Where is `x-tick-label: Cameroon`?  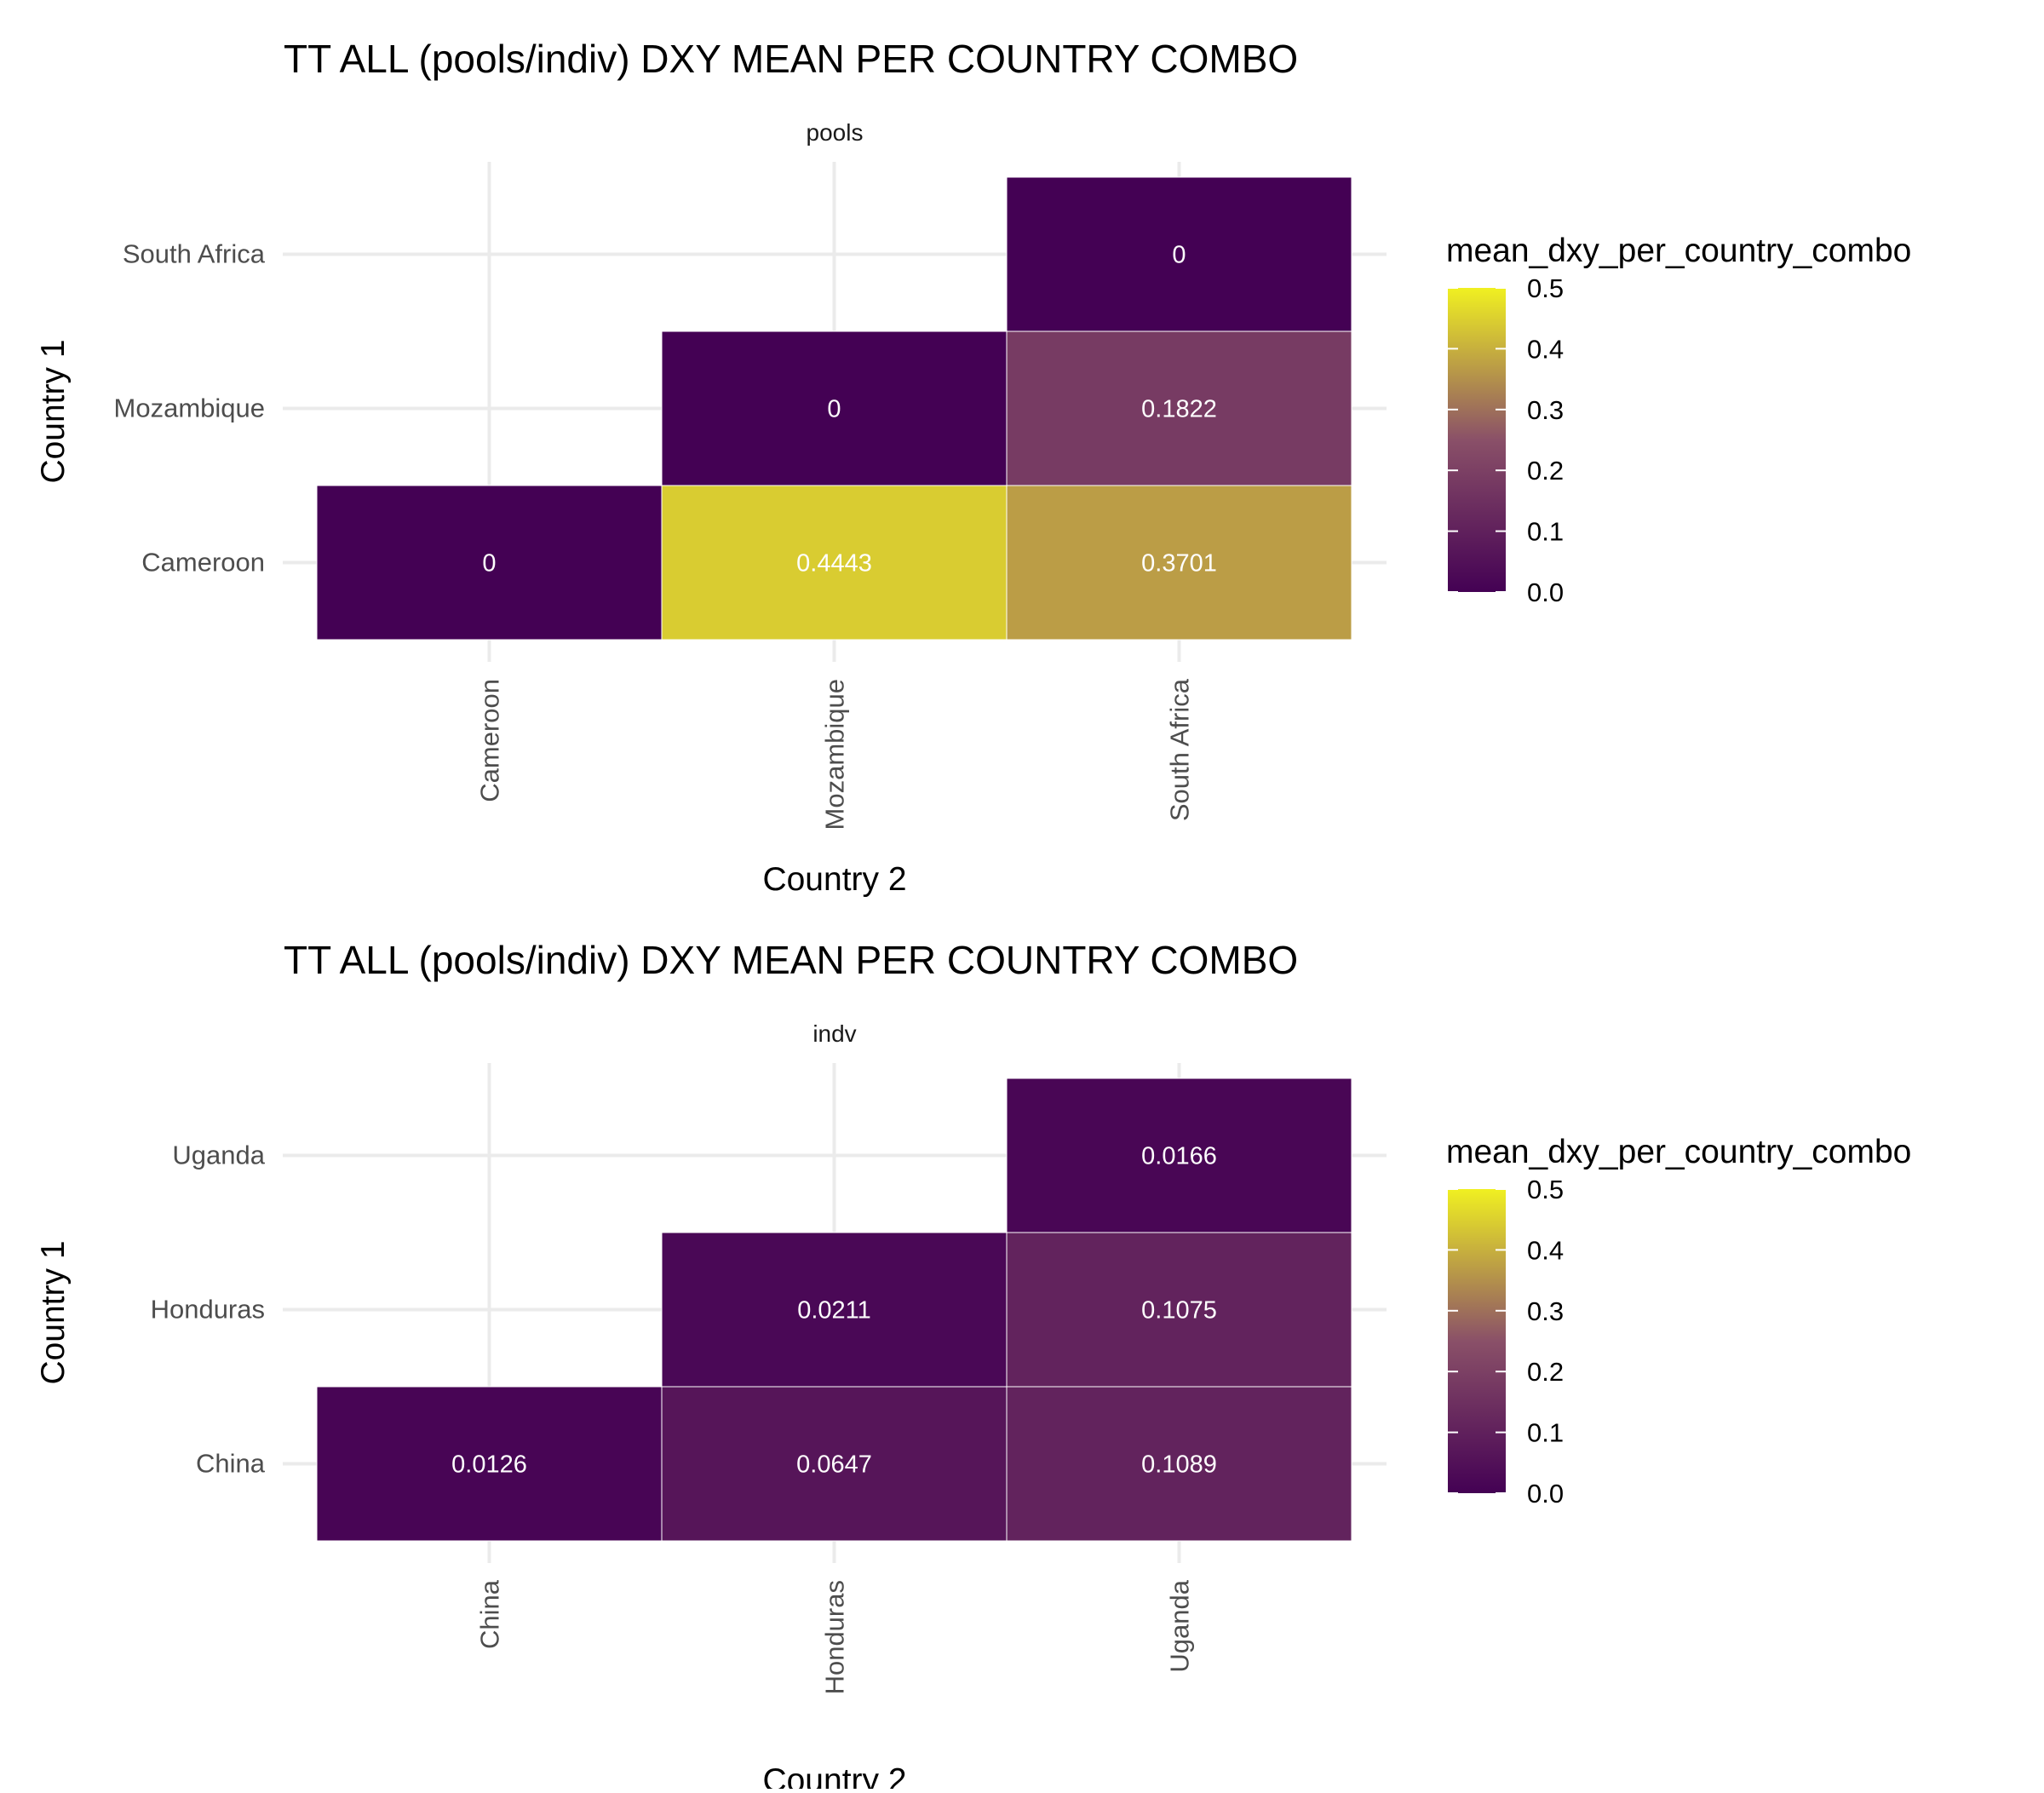
x-tick-label: Cameroon is located at coordinates (490, 741).